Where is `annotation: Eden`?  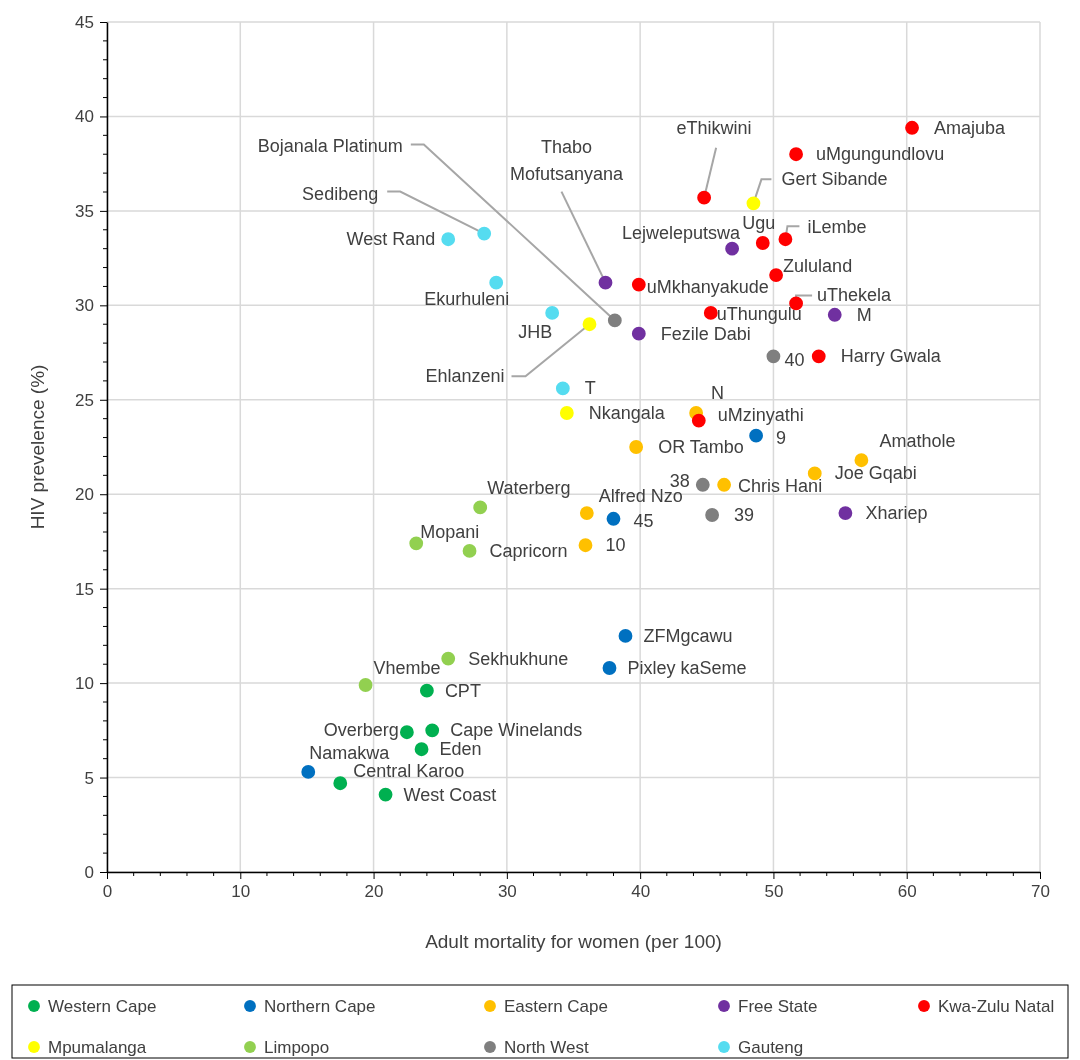 annotation: Eden is located at coordinates (460, 749).